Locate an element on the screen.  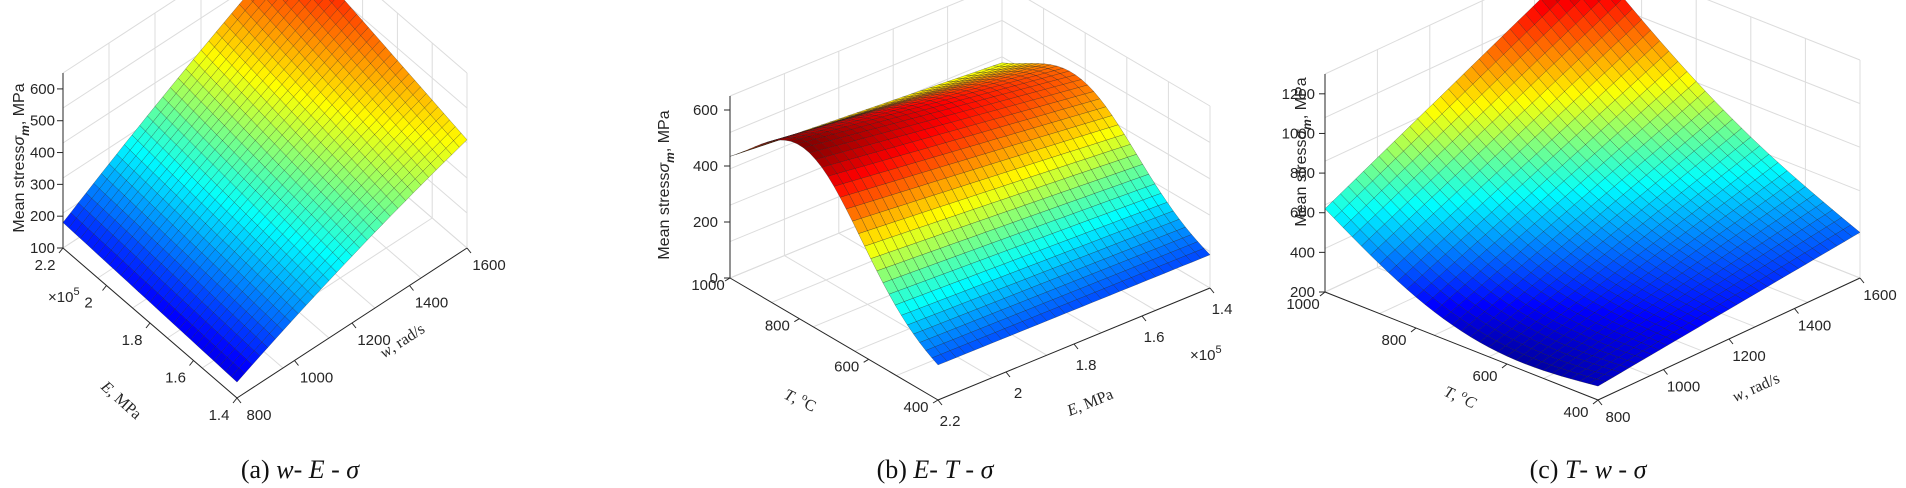
x-axis-label: E, MPa is located at coordinates (1090, 403).